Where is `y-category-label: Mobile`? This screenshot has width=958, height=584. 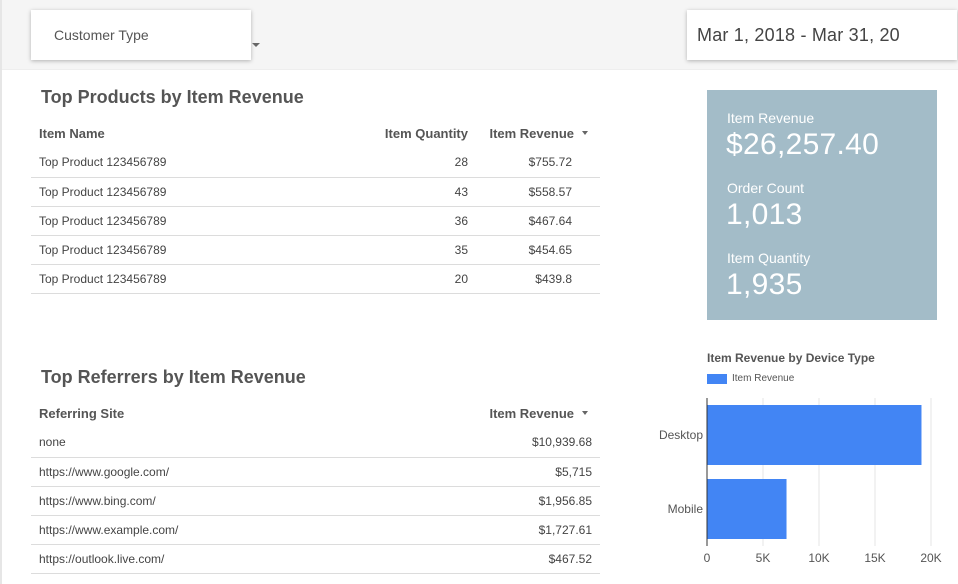
y-category-label: Mobile is located at coordinates (686, 509).